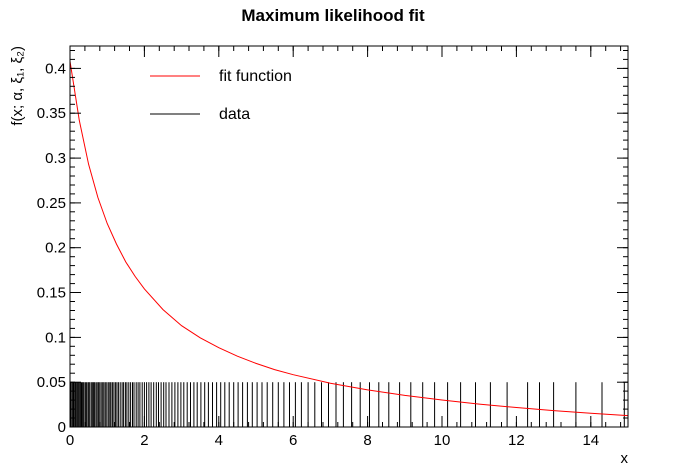  Describe the element at coordinates (255, 76) in the screenshot. I see `legend-label-fit-function: fit function` at that location.